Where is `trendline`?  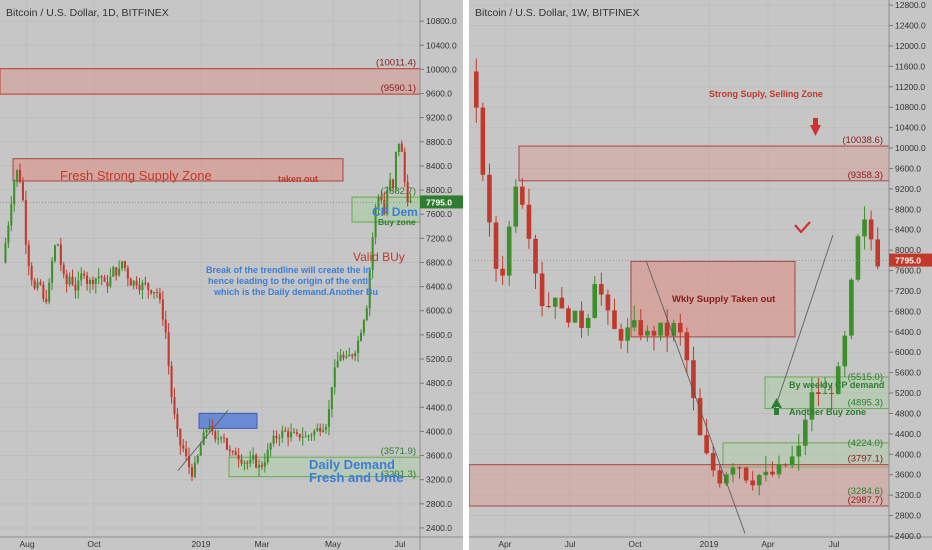
trendline is located at coordinates (695, 397).